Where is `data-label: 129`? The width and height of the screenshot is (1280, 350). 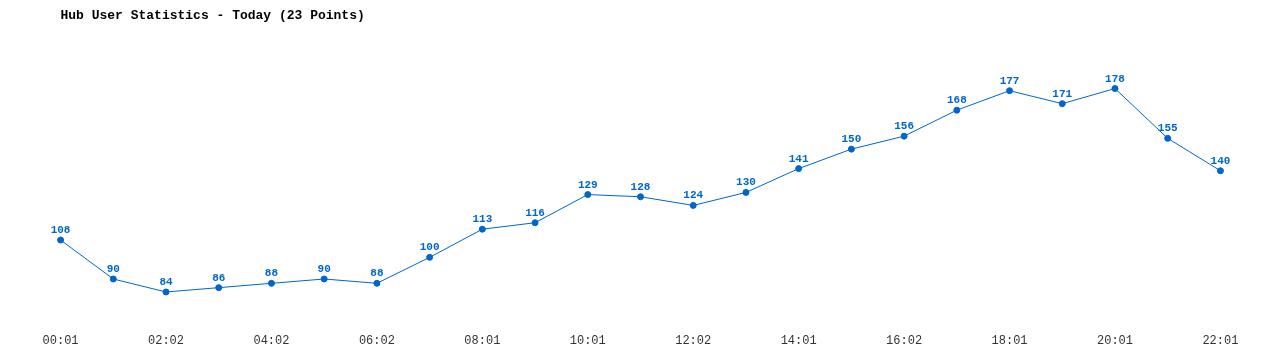 data-label: 129 is located at coordinates (587, 184).